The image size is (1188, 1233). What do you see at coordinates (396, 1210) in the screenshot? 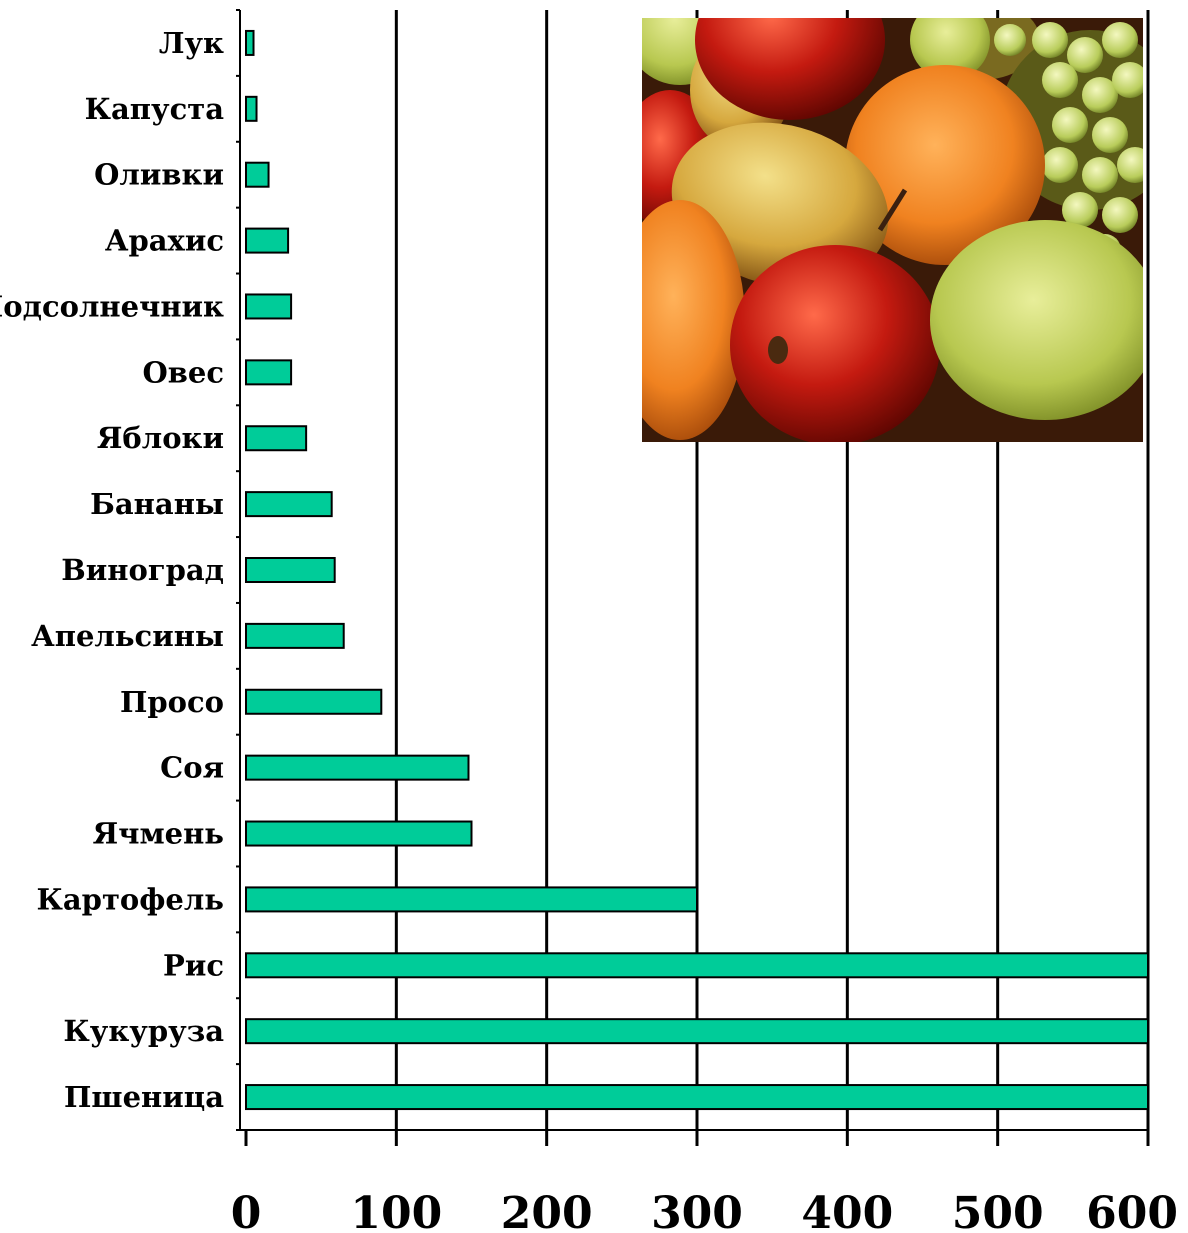
I see `x-tick-label: 100` at bounding box center [396, 1210].